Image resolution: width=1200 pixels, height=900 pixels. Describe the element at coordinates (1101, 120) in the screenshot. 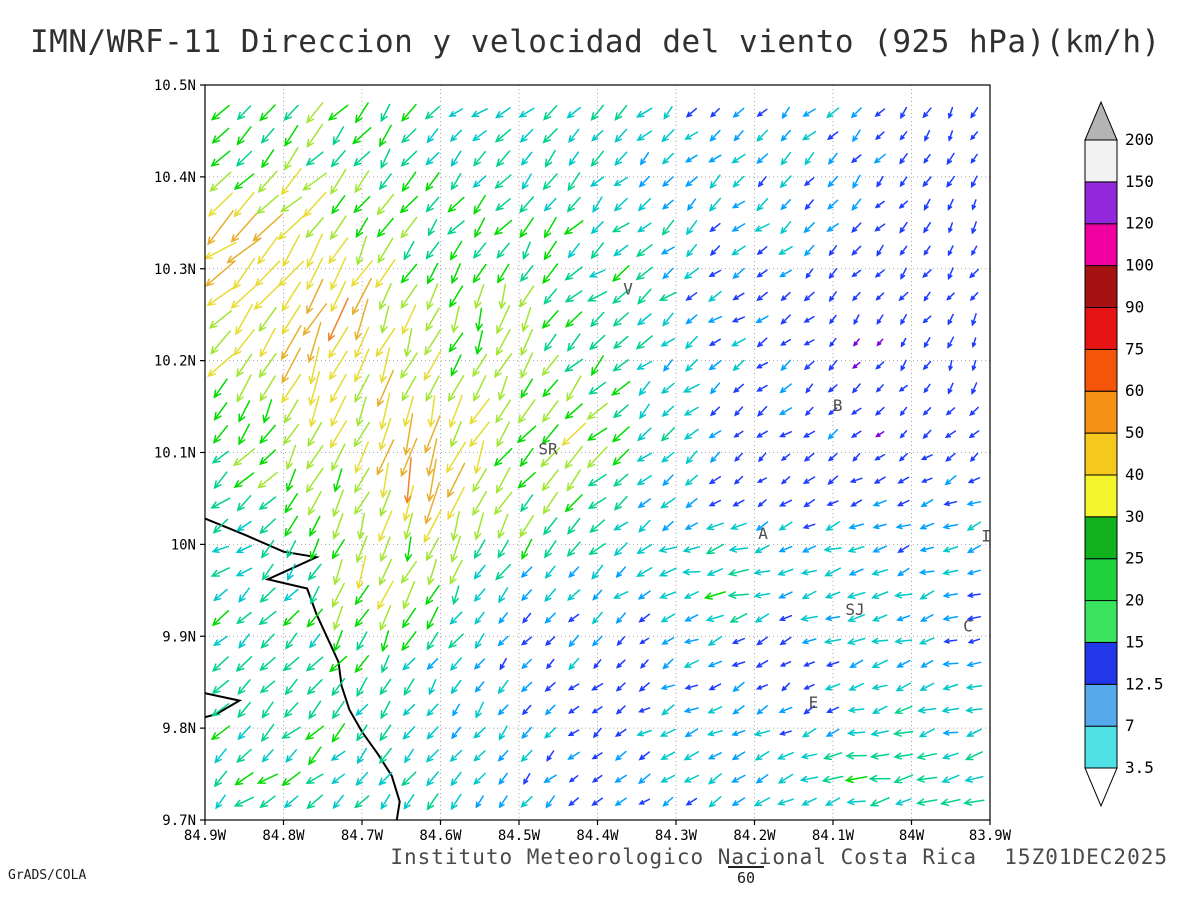

I see `legend-over-triangle` at that location.